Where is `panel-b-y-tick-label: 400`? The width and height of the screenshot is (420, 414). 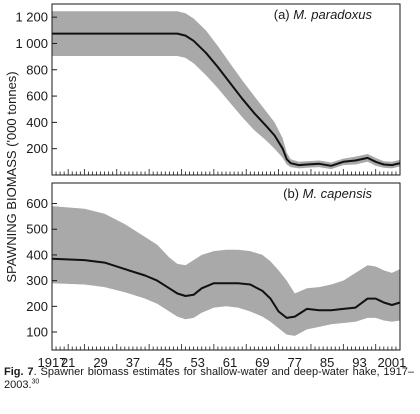 panel-b-y-tick-label: 400 is located at coordinates (37, 254).